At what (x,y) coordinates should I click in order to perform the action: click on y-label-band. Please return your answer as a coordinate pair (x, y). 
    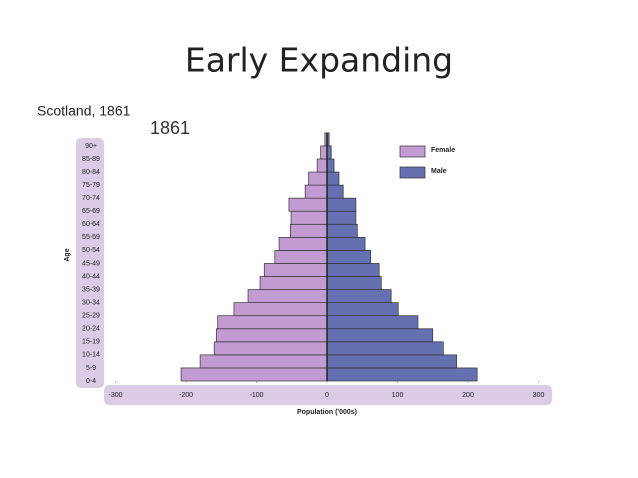
    Looking at the image, I should click on (90, 263).